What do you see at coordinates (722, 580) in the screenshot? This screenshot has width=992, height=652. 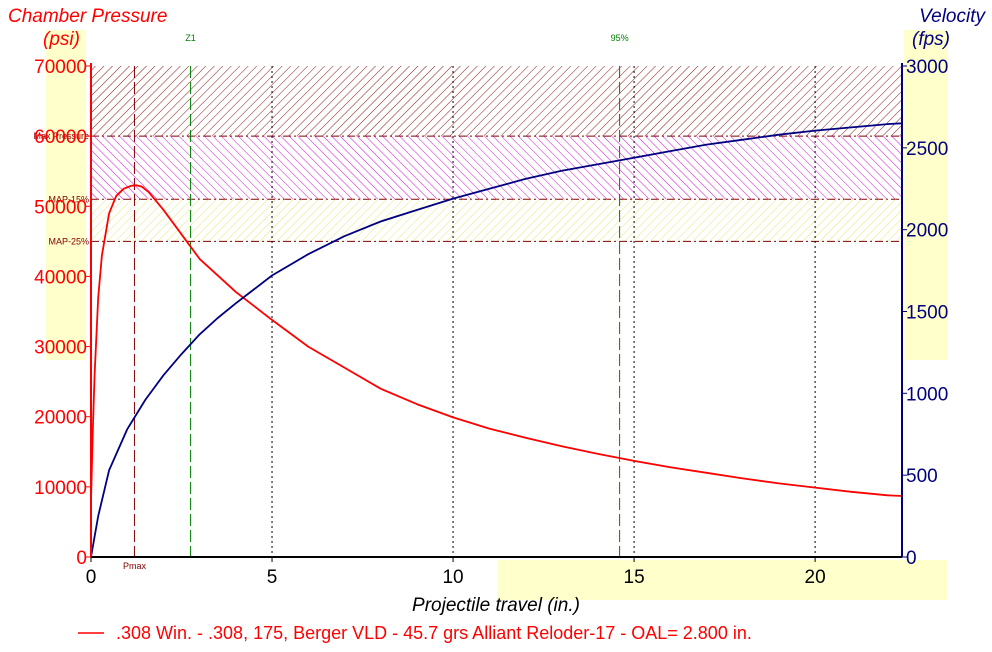 I see `x-axis-highlight` at bounding box center [722, 580].